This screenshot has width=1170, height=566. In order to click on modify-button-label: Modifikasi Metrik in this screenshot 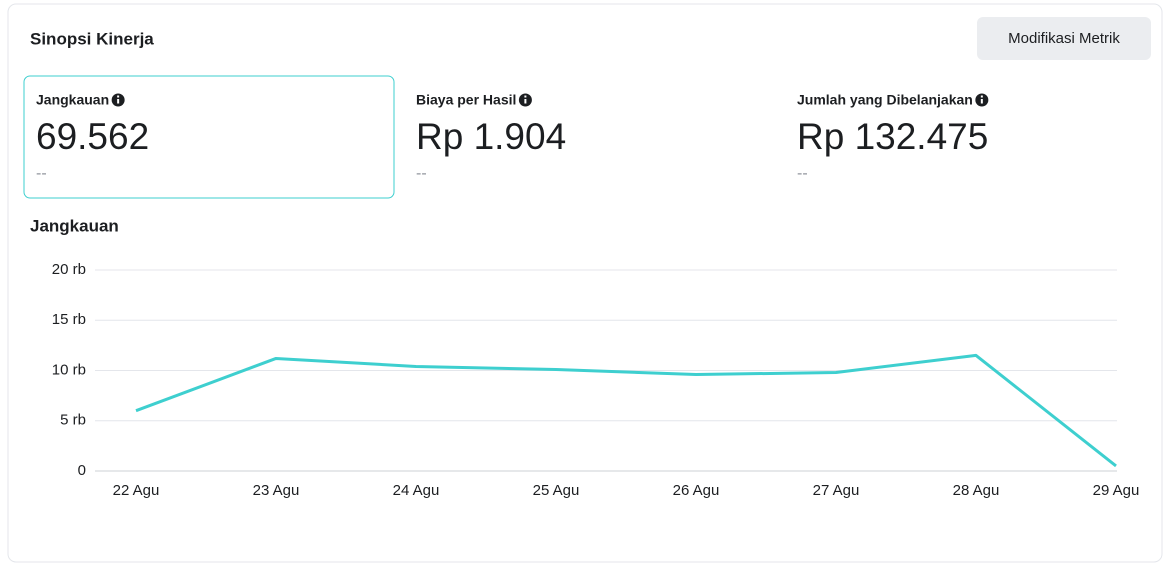, I will do `click(1064, 38)`.